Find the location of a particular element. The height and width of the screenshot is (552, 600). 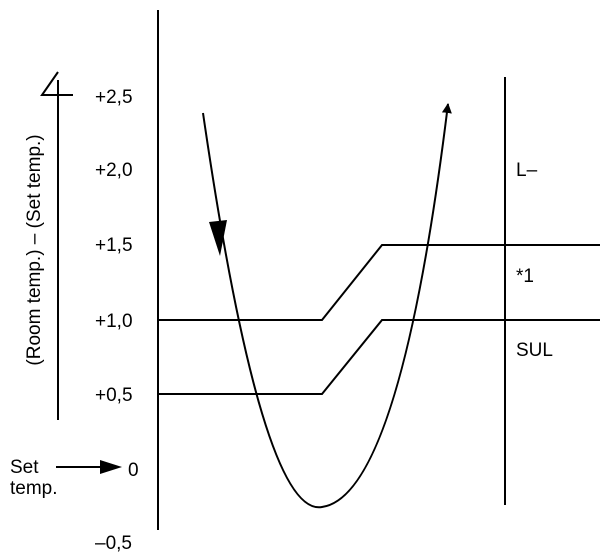

set-temp-arrow-head is located at coordinates (111, 467).